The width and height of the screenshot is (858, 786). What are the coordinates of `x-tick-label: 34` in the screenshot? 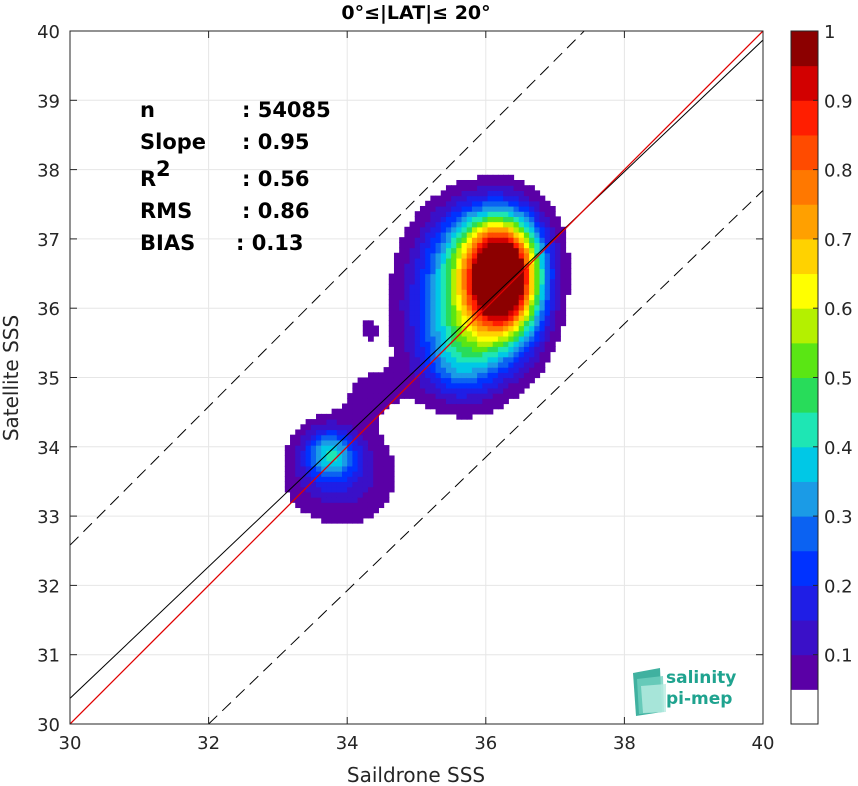 It's located at (347, 743).